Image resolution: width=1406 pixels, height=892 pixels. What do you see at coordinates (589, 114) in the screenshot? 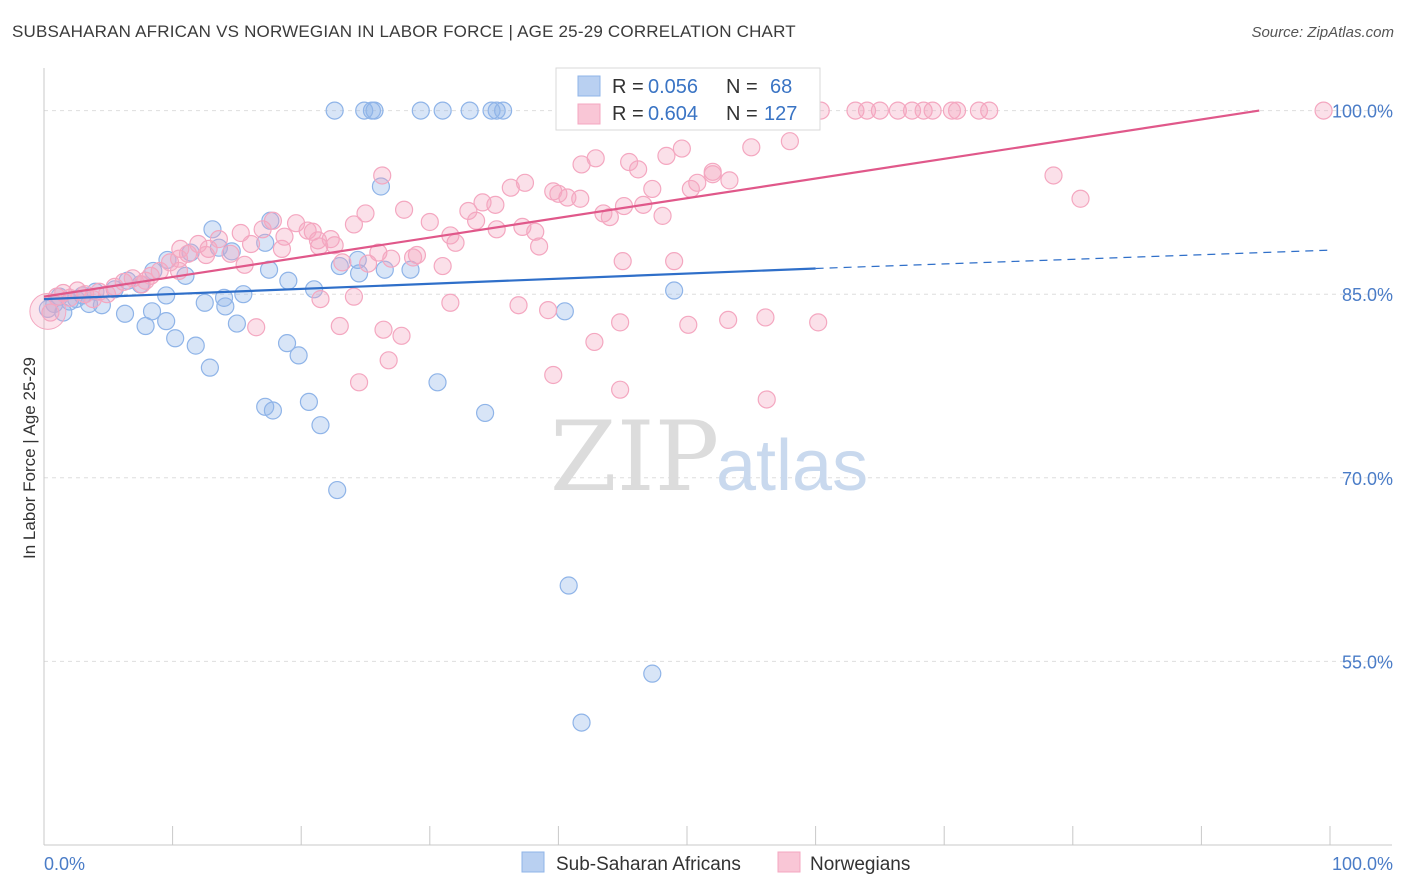
I see `legend-swatch-pink` at bounding box center [589, 114].